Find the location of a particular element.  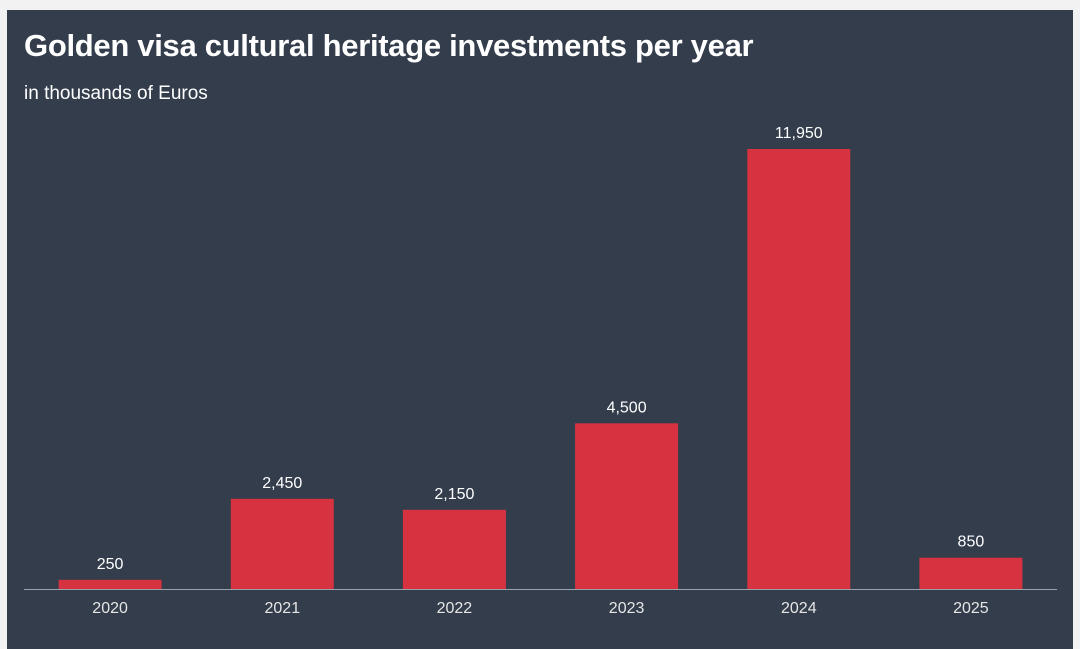

x-tick-label-2020: 2020 is located at coordinates (110, 608).